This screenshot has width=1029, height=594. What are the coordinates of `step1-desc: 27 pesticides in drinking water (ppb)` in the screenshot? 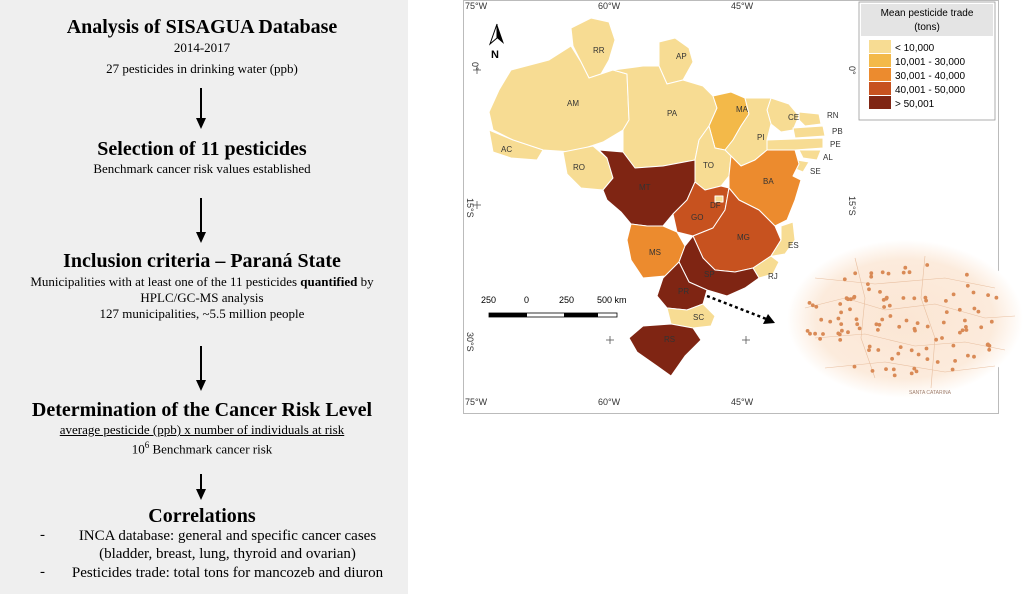 It's located at (202, 68).